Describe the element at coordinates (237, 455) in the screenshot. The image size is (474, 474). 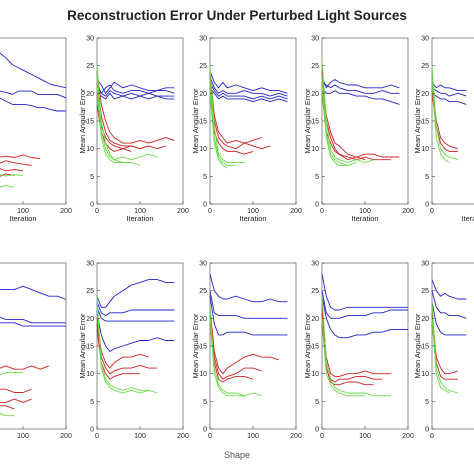
I see `figure-bottom-label: Shape` at that location.